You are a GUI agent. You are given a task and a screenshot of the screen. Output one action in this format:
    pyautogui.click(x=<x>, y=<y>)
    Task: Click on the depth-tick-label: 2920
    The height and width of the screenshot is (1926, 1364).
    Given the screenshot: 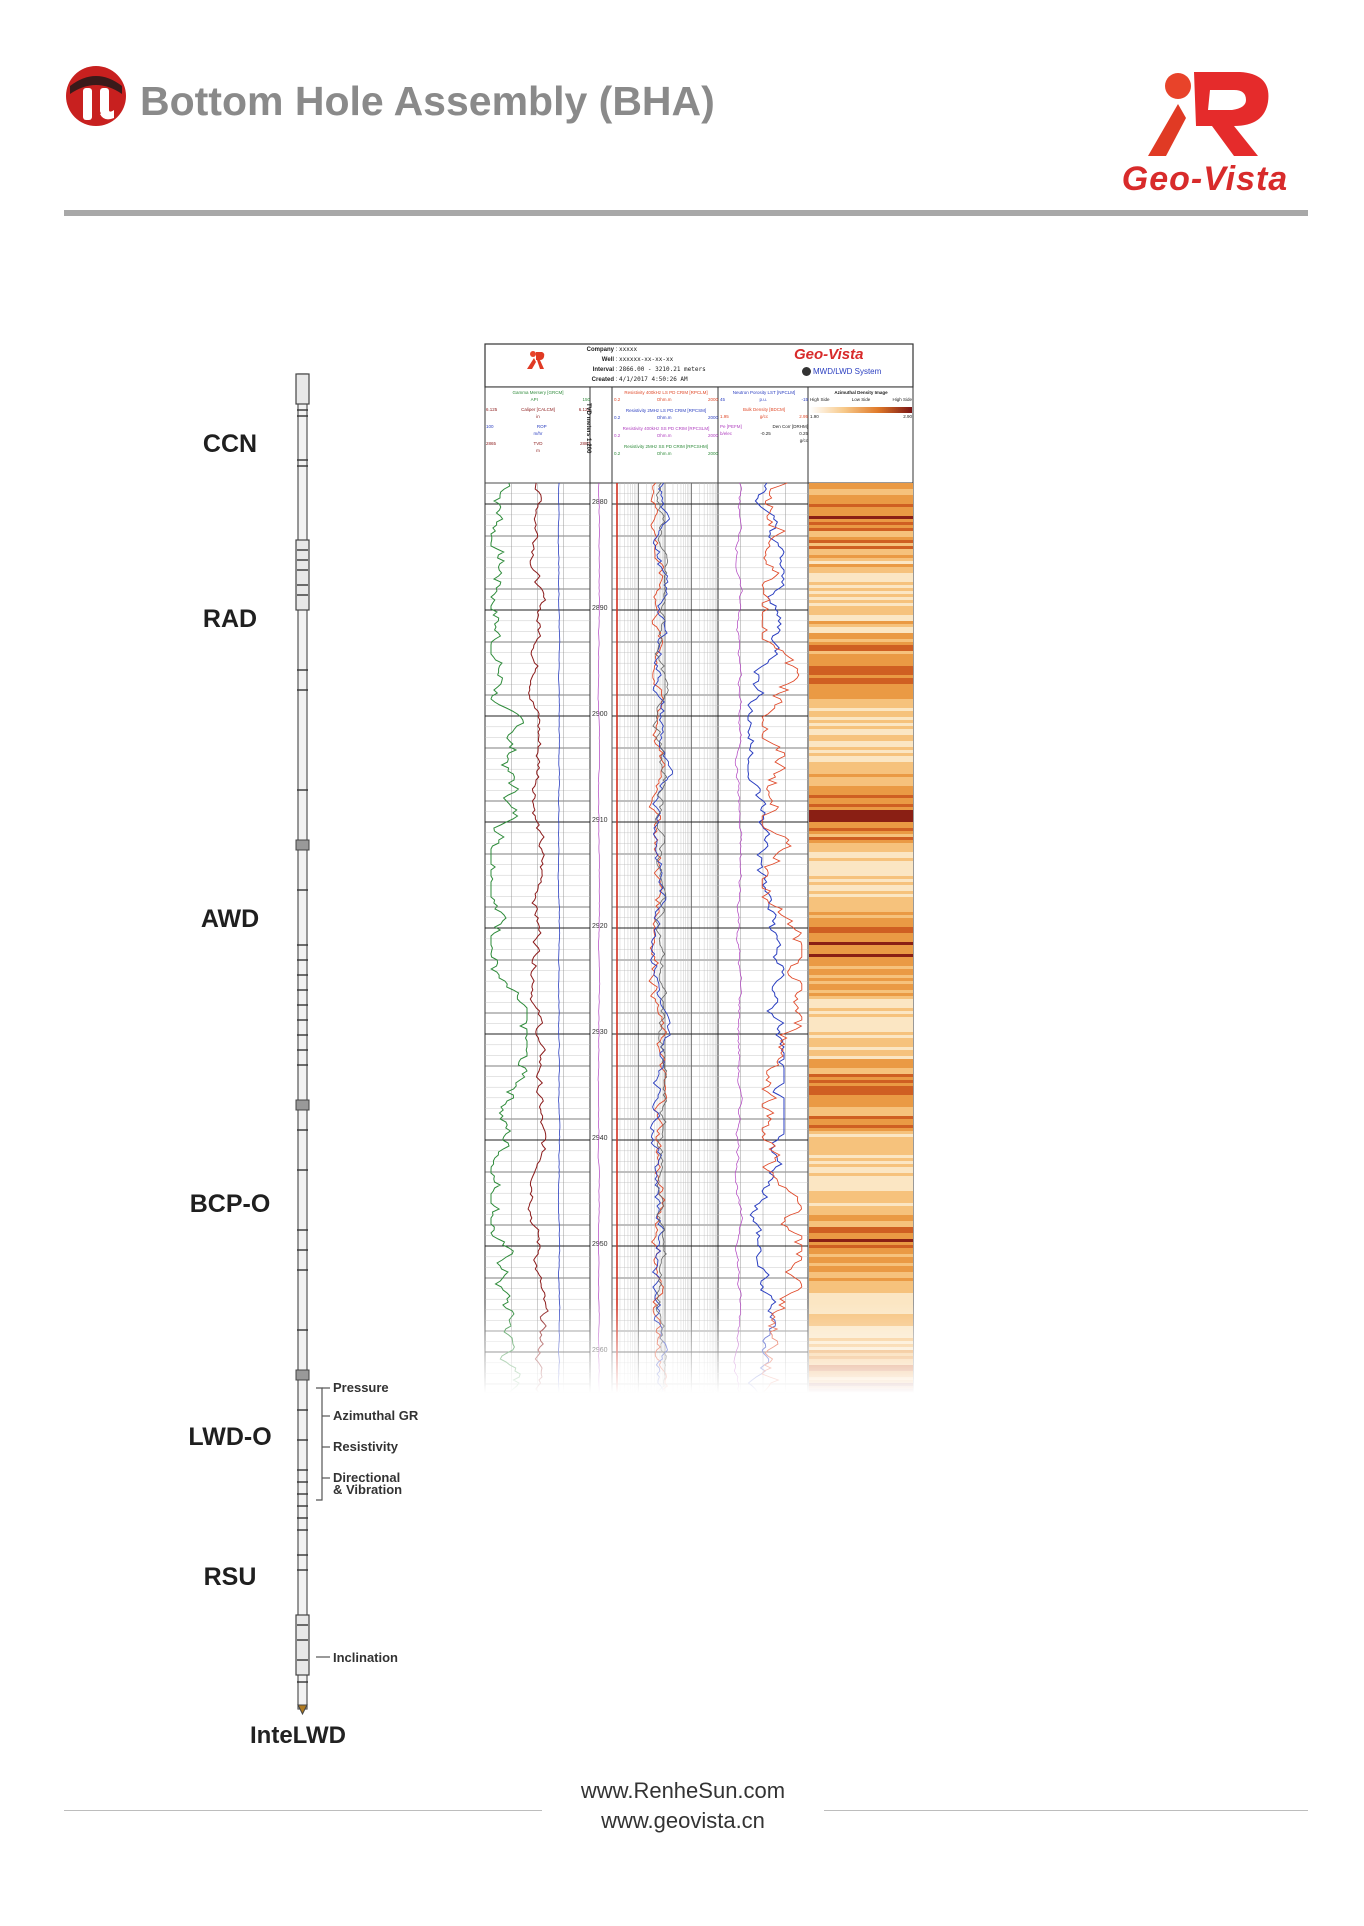 What is the action you would take?
    pyautogui.click(x=600, y=926)
    